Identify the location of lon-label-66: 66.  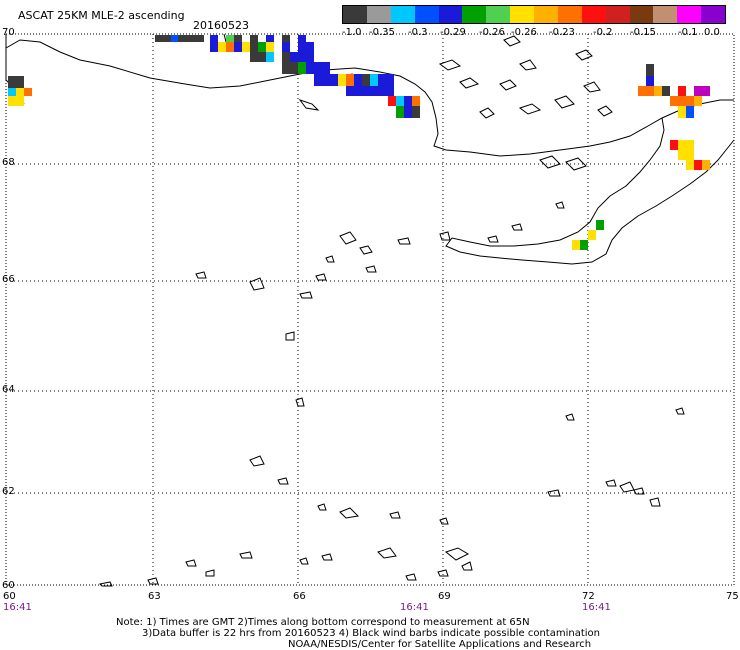
(299, 596).